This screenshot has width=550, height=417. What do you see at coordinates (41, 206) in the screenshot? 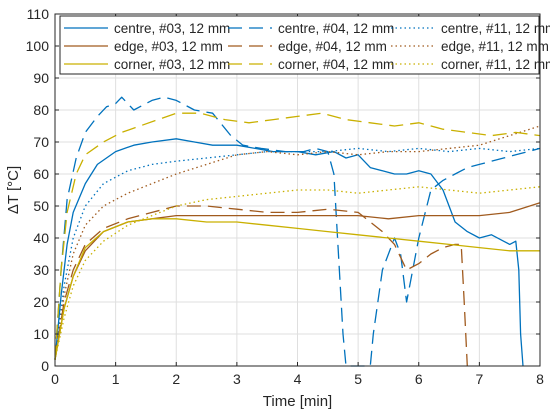
I see `y-tick-label: 50` at bounding box center [41, 206].